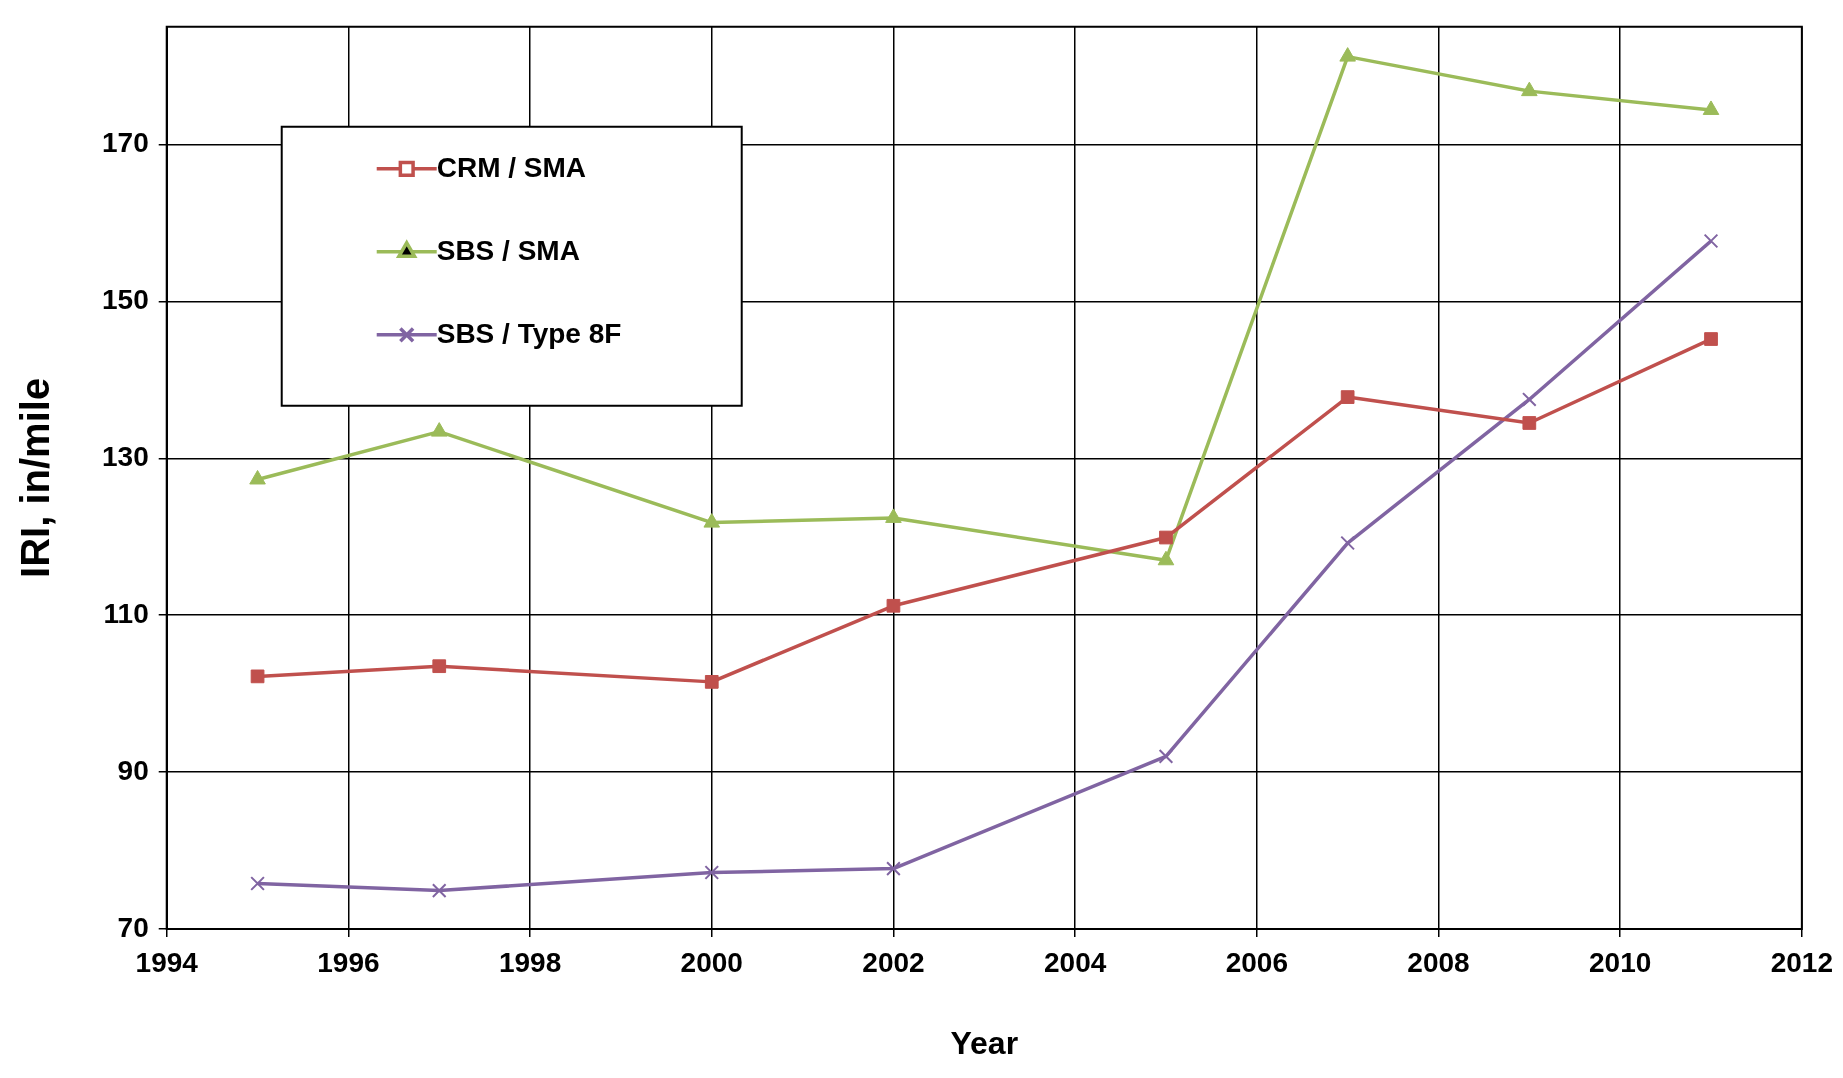  What do you see at coordinates (125, 143) in the screenshot?
I see `y-tick-label: 170` at bounding box center [125, 143].